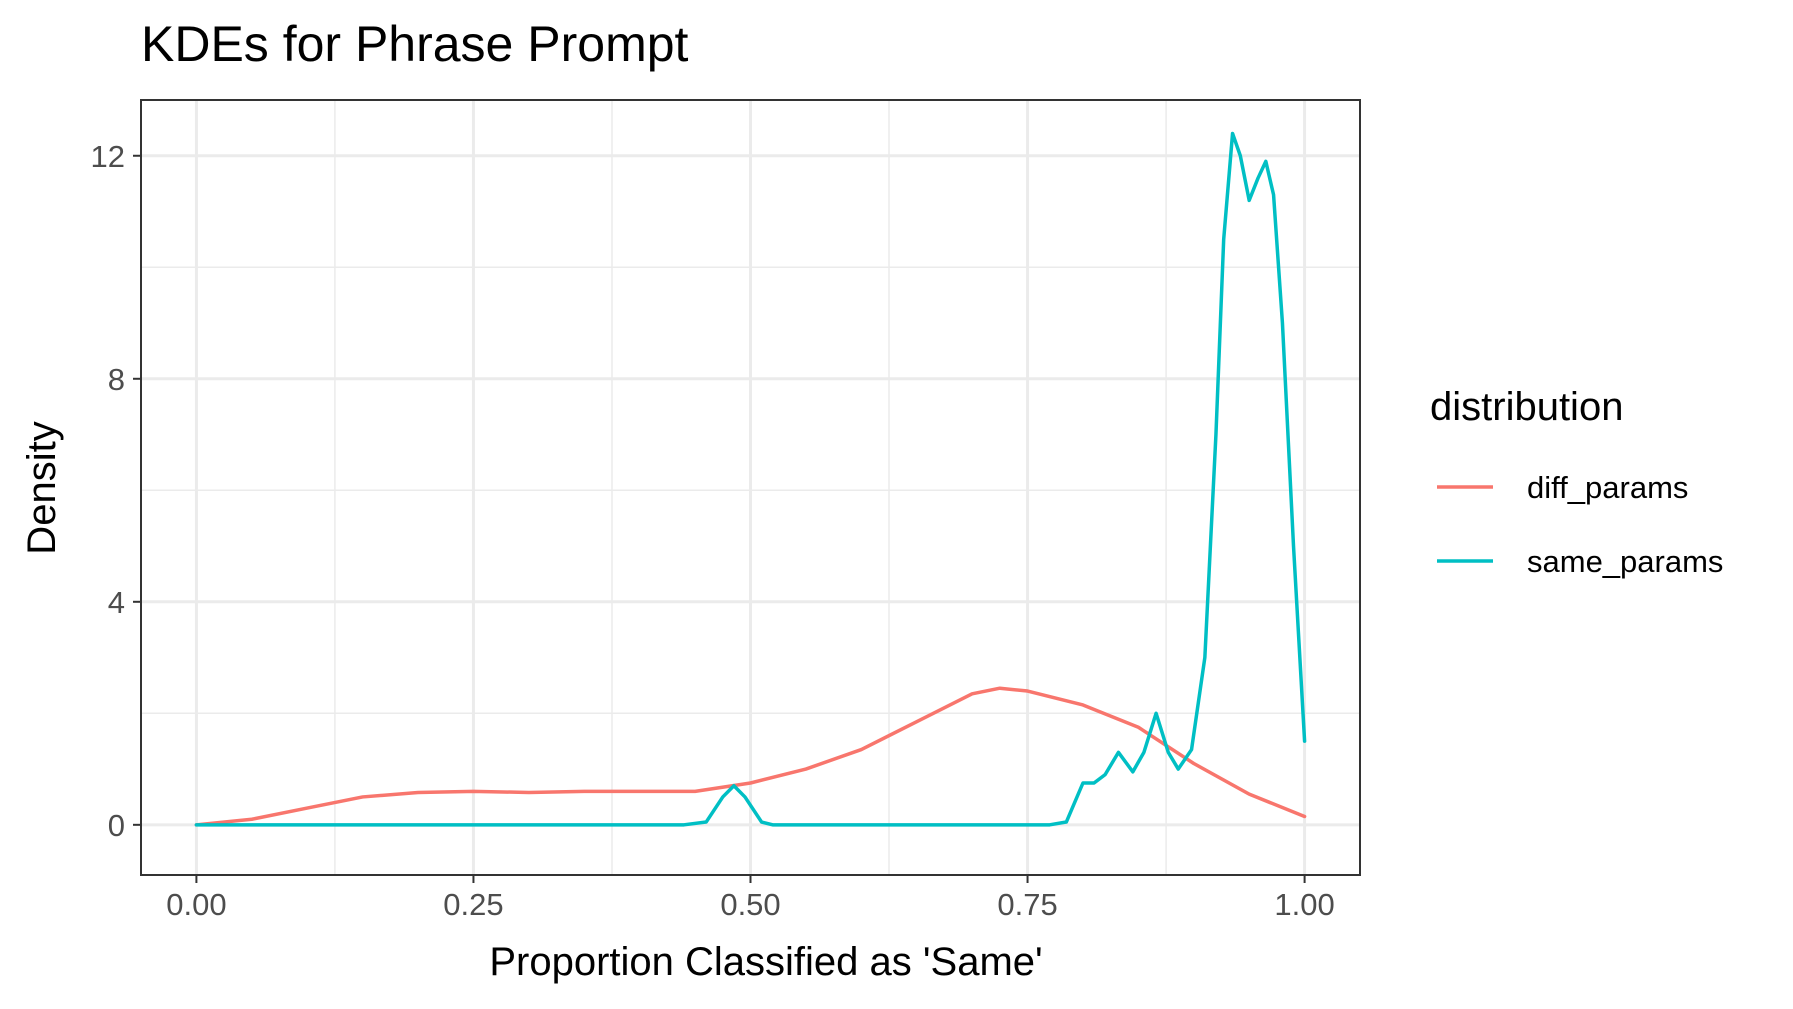 Image resolution: width=1793 pixels, height=1009 pixels. I want to click on legend-title: distribution, so click(1526, 407).